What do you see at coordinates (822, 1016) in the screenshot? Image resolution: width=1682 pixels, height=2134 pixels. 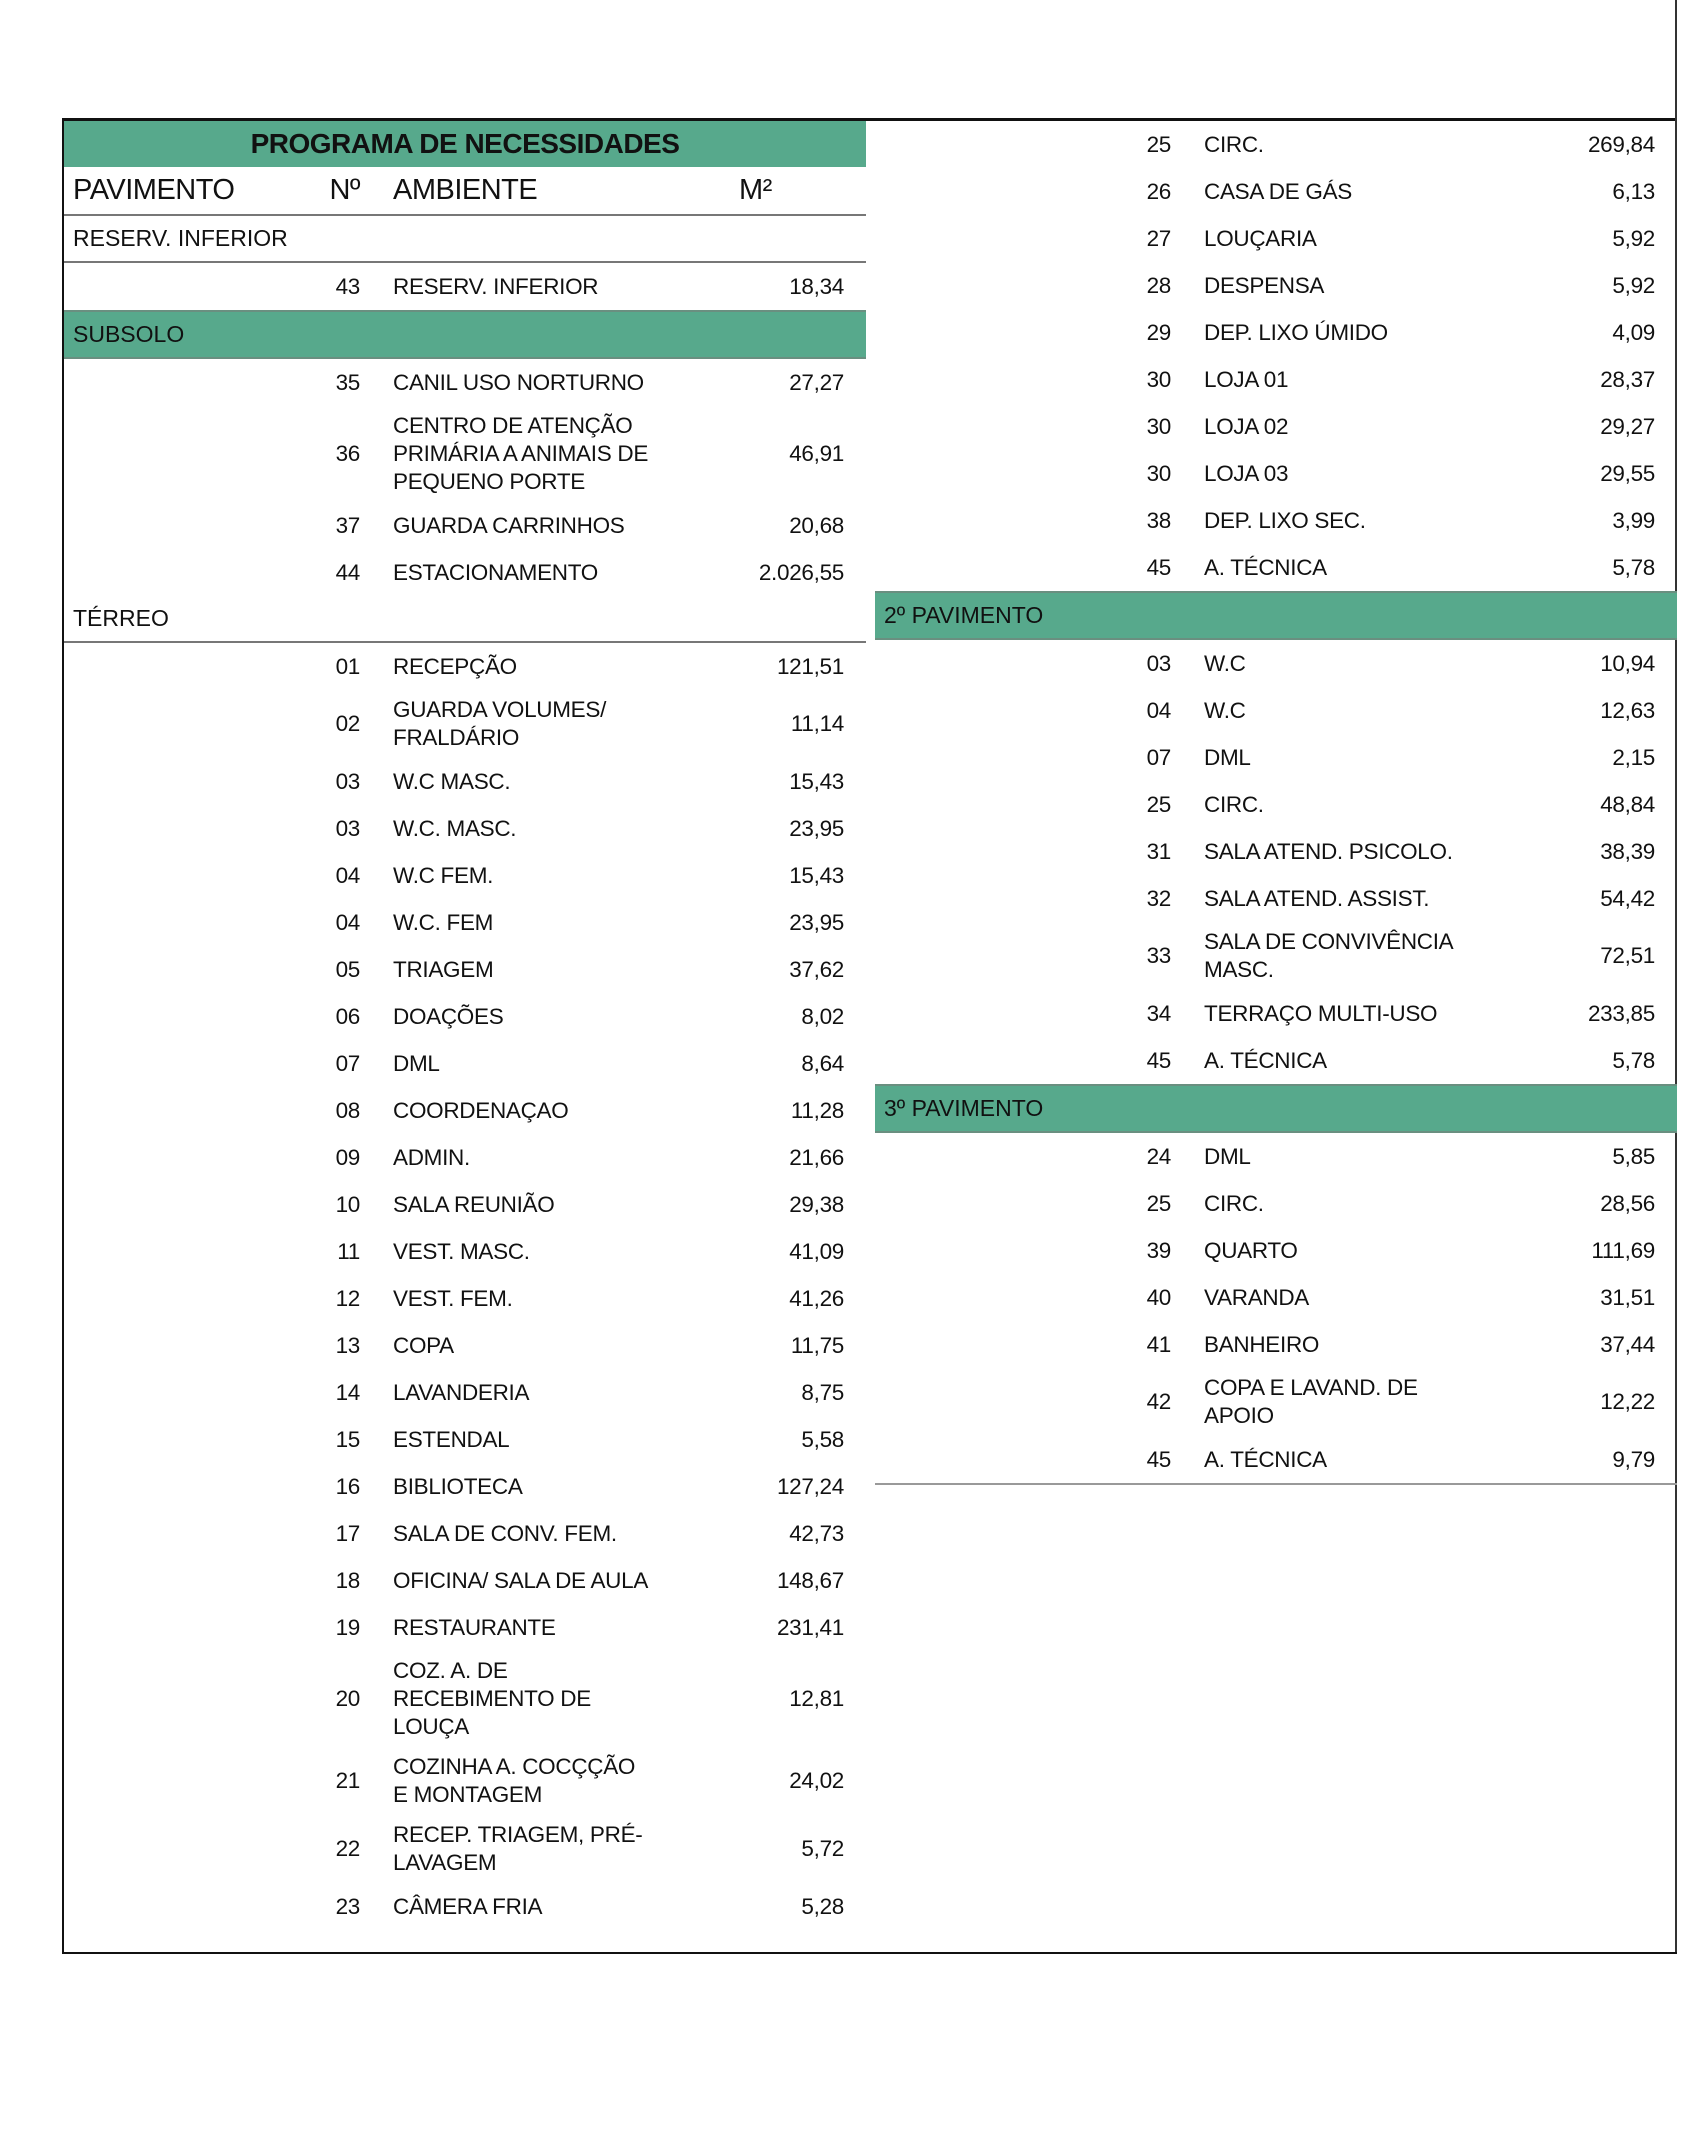 I see `room-area: 8,02` at bounding box center [822, 1016].